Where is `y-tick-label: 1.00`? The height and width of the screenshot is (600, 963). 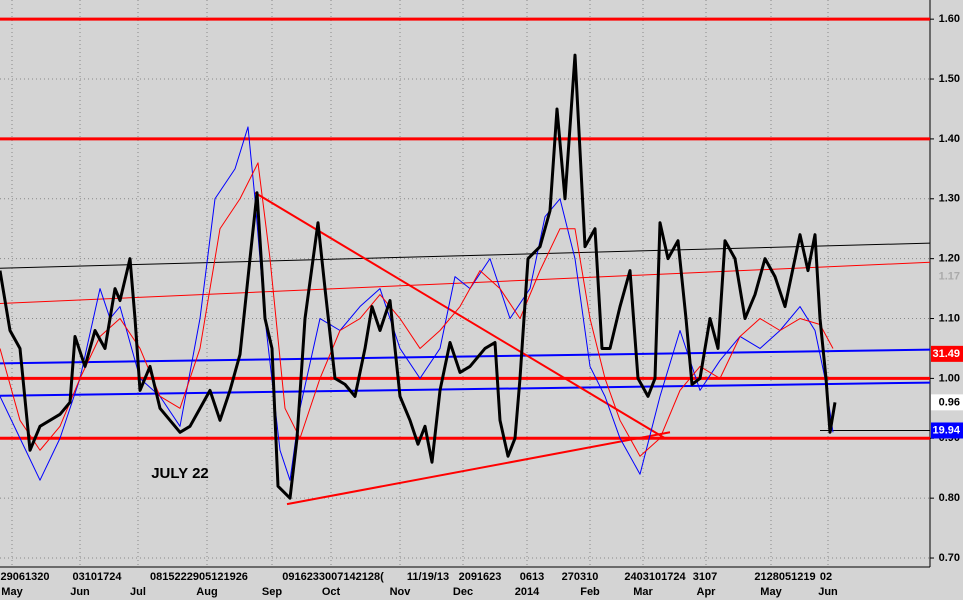 y-tick-label: 1.00 is located at coordinates (949, 378).